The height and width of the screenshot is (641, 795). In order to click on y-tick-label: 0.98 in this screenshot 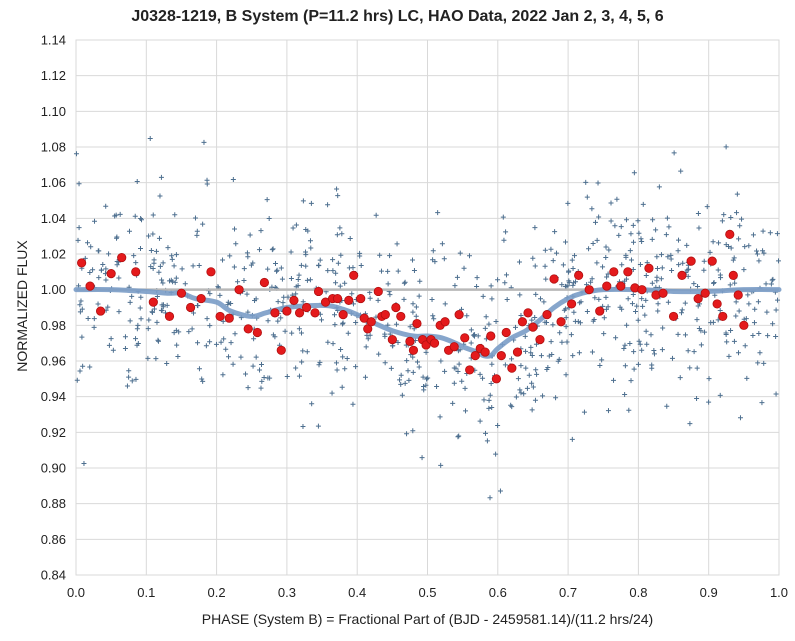, I will do `click(53, 325)`.